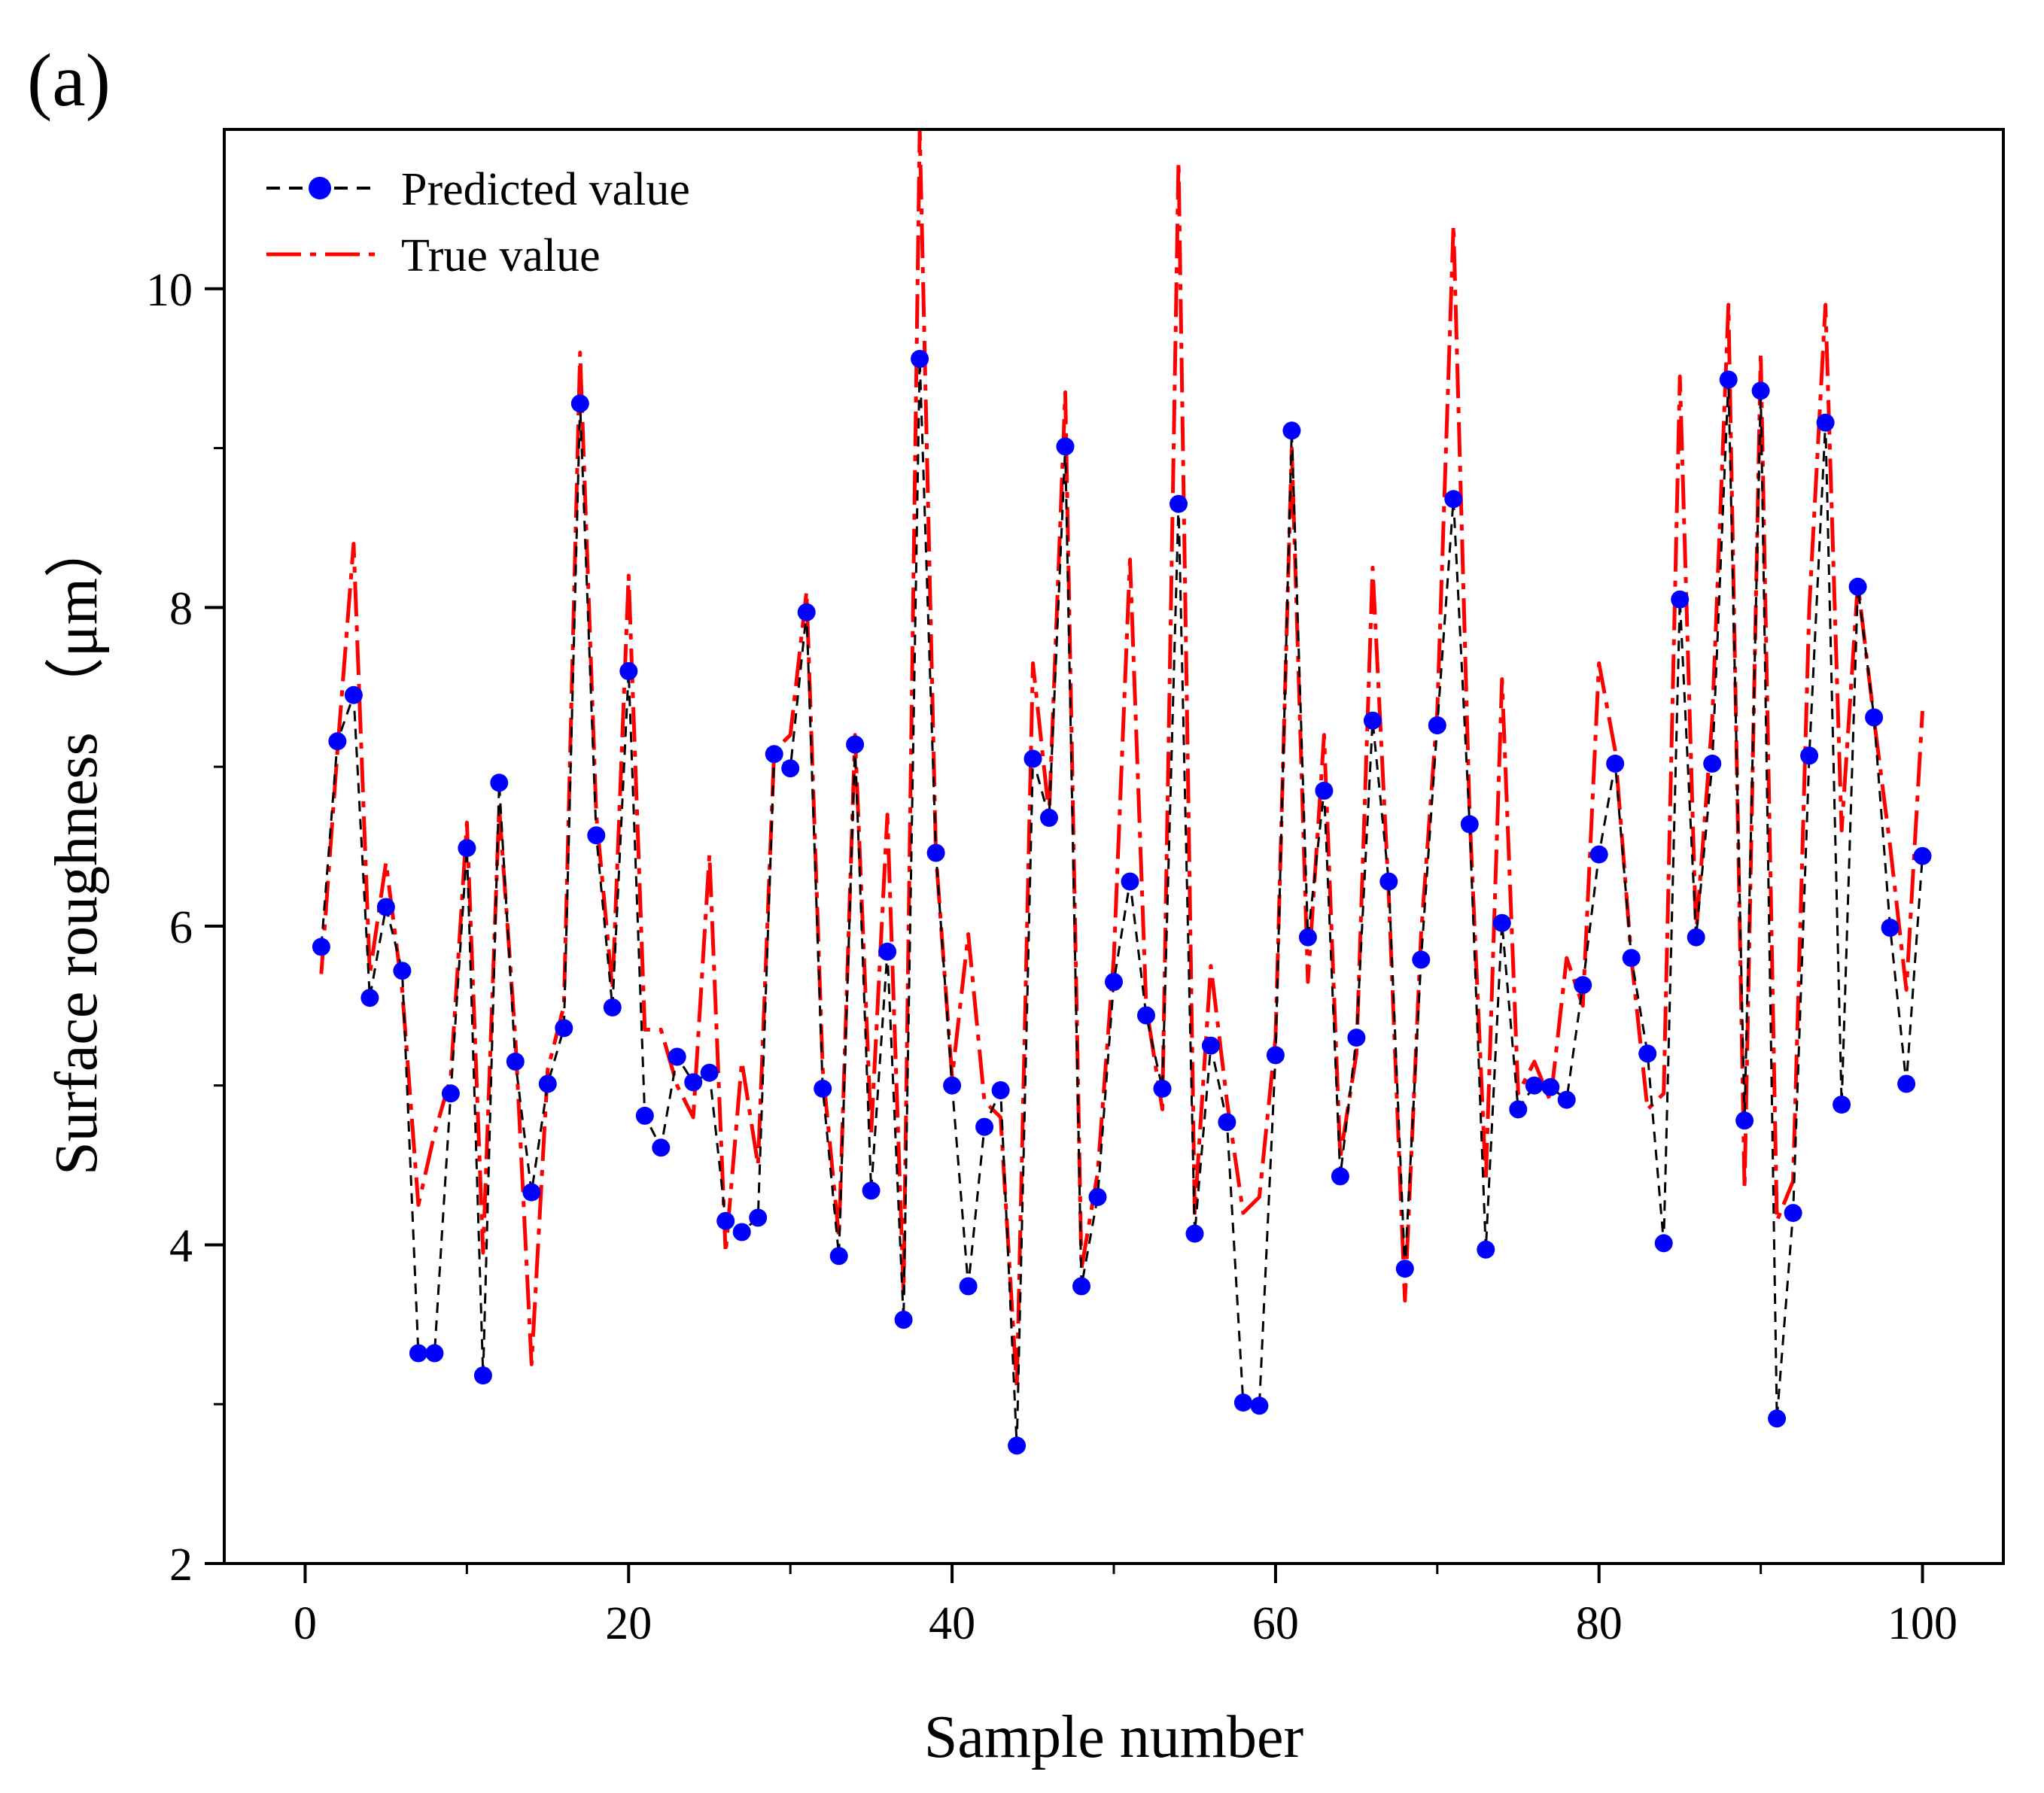  Describe the element at coordinates (305, 1623) in the screenshot. I see `x-tick-label-0: 0` at that location.